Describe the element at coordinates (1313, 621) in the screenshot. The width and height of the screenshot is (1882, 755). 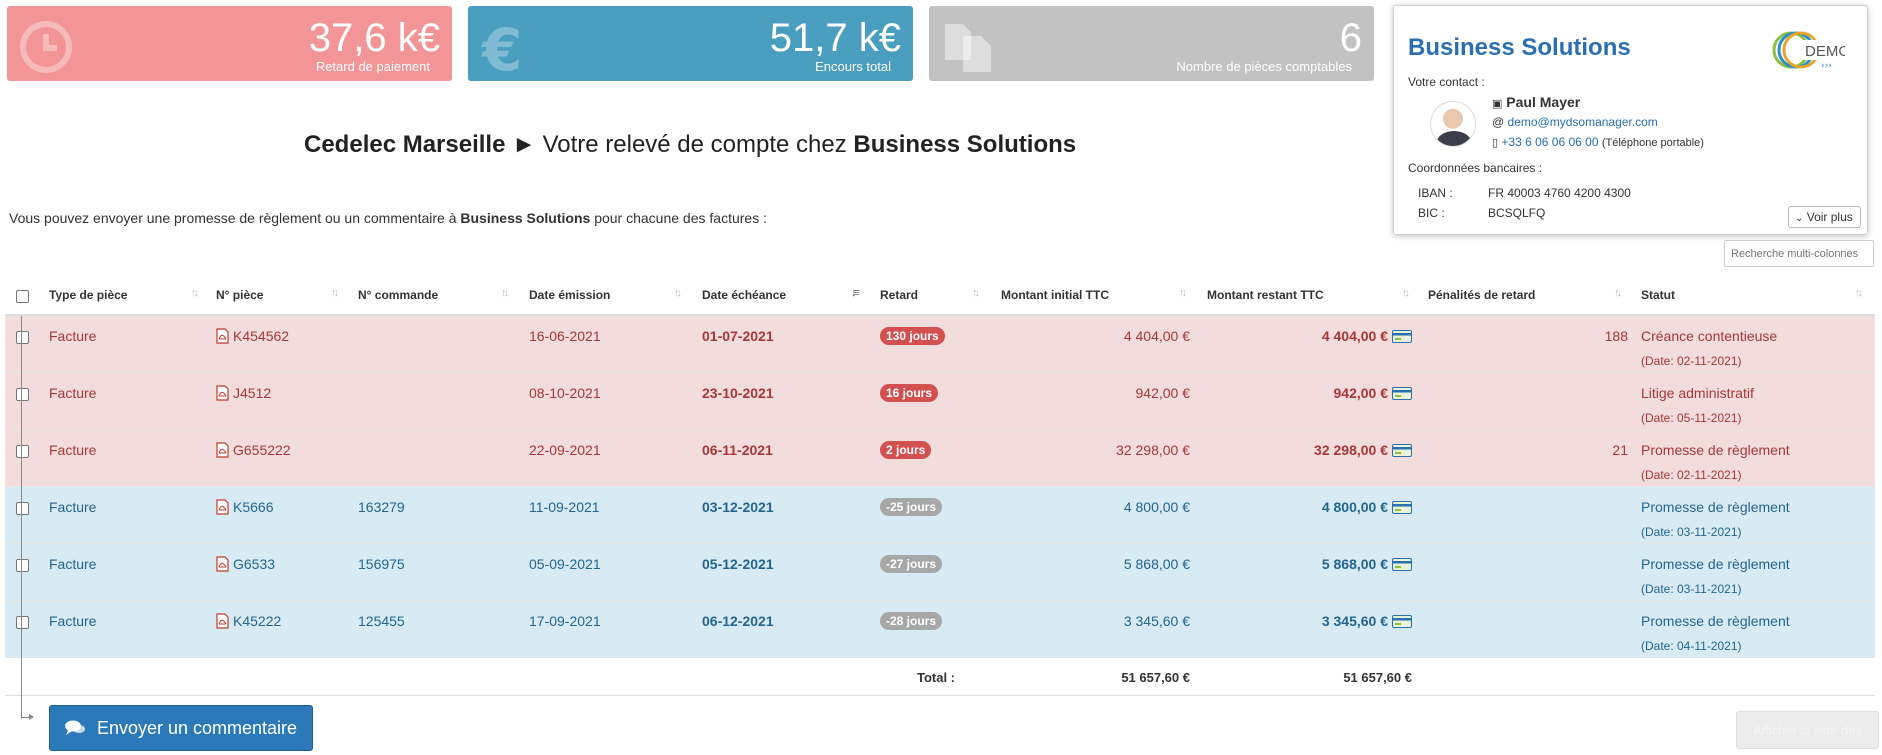
I see `cell-remaining-amount: 3 345,60 €` at that location.